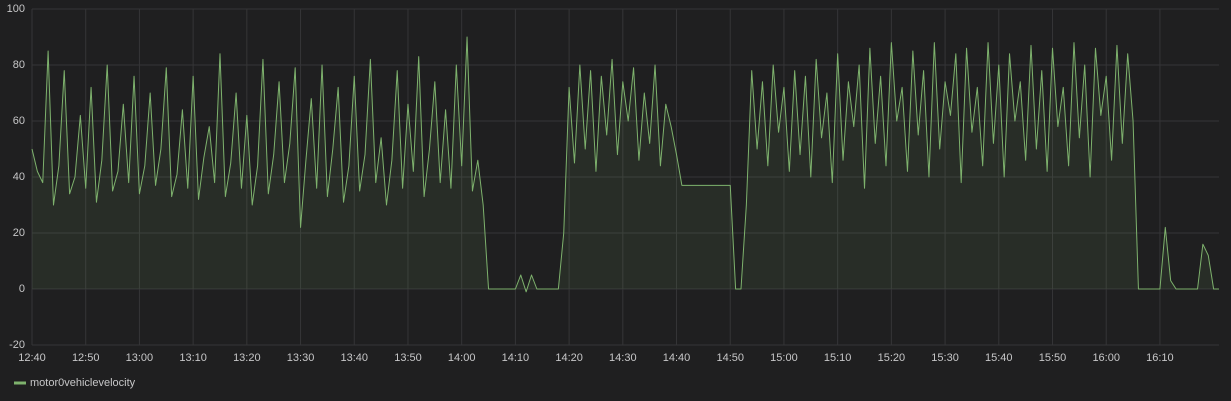 Image resolution: width=1231 pixels, height=401 pixels. Describe the element at coordinates (516, 358) in the screenshot. I see `x-tick-label: 14:10` at that location.